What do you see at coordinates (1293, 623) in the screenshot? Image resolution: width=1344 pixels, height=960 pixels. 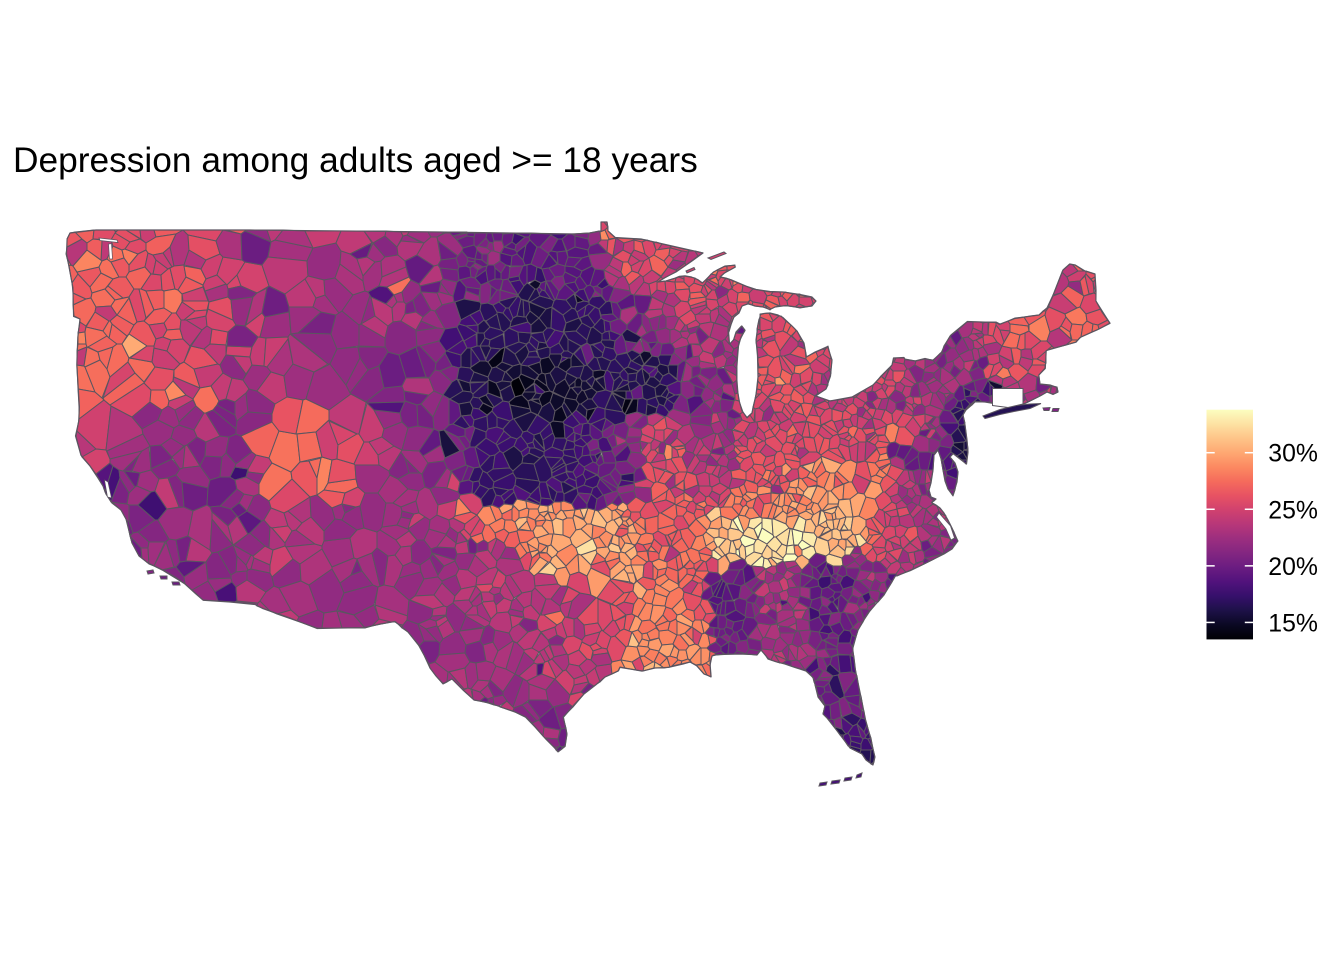 I see `svg-text: 15%` at bounding box center [1293, 623].